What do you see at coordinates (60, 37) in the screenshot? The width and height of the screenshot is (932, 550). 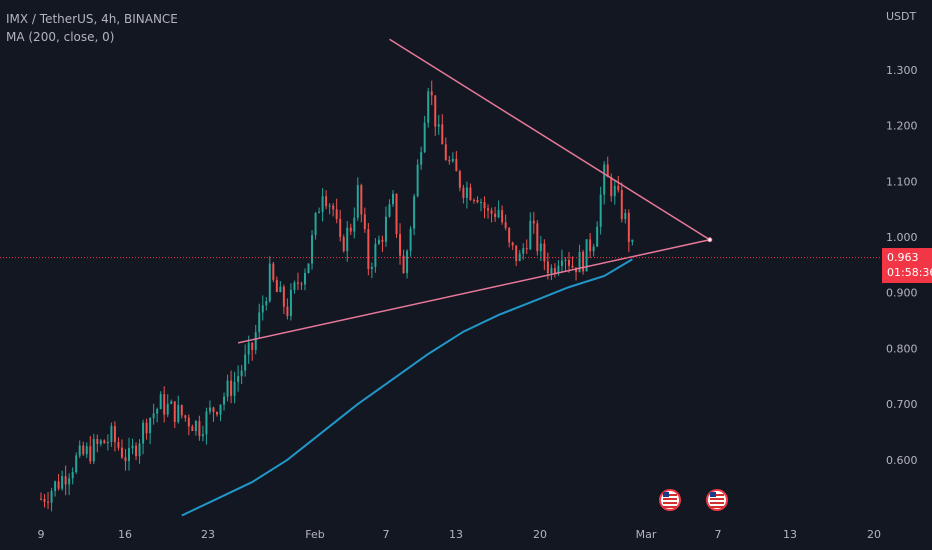 I see `ma-indicator-label: MA (200, close, 0)` at bounding box center [60, 37].